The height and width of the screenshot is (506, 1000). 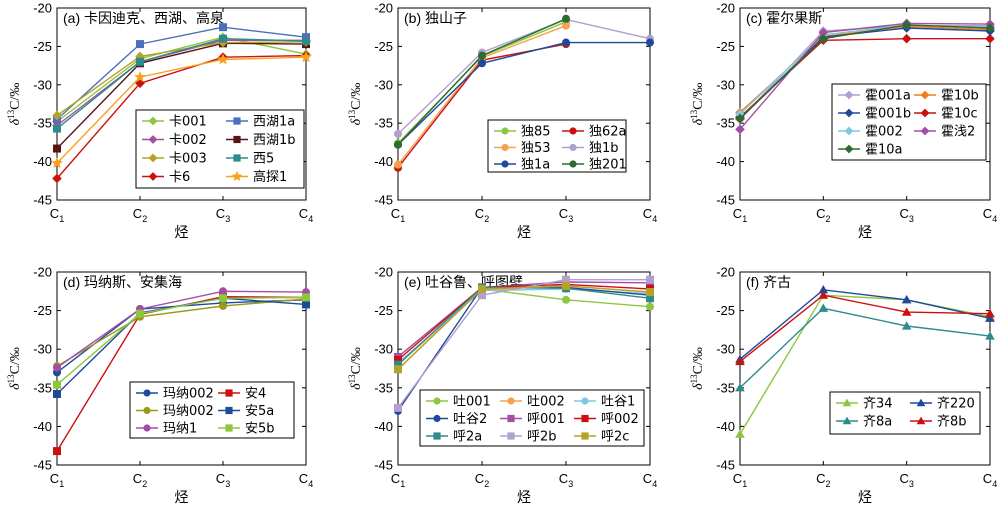 What do you see at coordinates (220, 149) in the screenshot?
I see `legend: 卡001 西湖1a 卡002 西湖1b 卡003 西5 卡6 高探1` at bounding box center [220, 149].